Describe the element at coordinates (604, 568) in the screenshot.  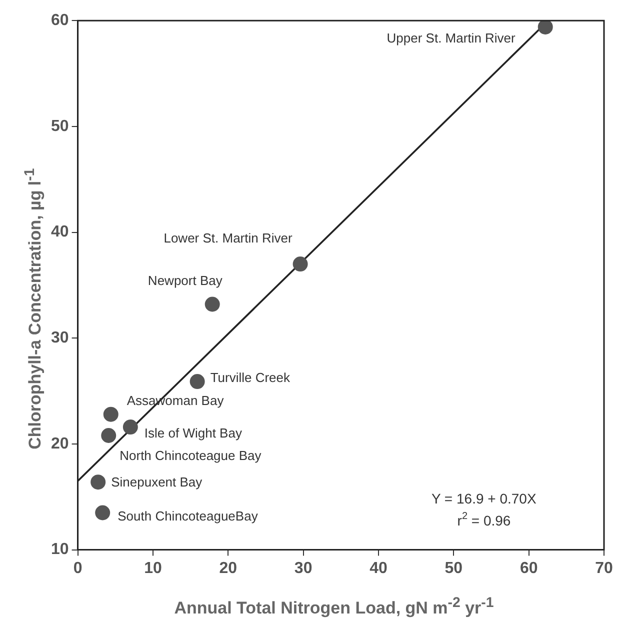
I see `x-tick-label: 70` at that location.